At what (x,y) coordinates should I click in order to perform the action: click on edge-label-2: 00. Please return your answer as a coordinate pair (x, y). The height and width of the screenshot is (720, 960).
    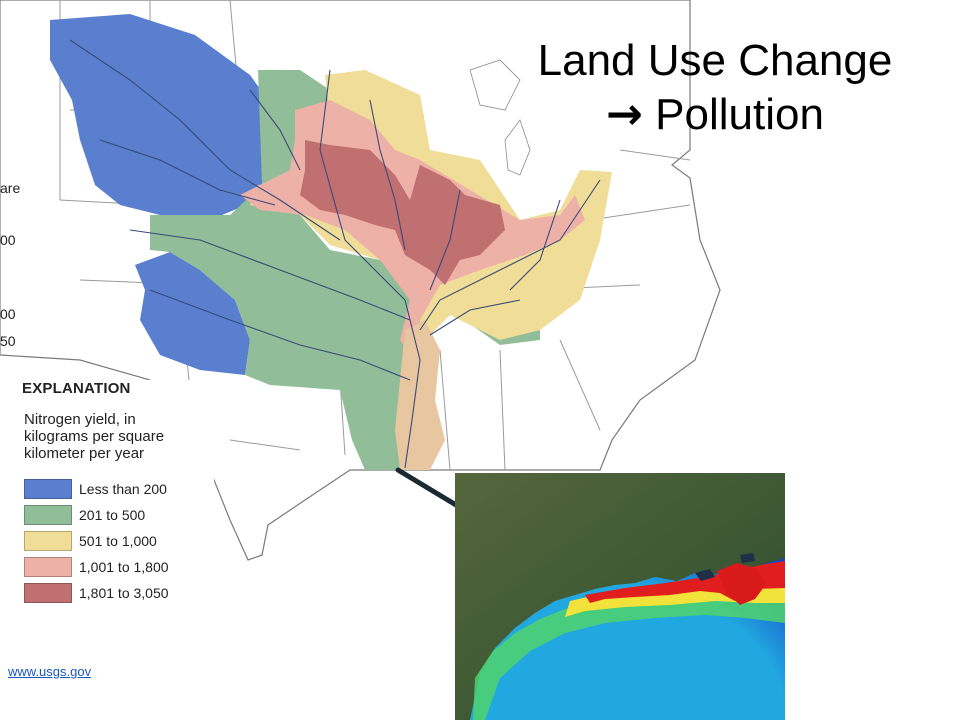
    Looking at the image, I should click on (8, 240).